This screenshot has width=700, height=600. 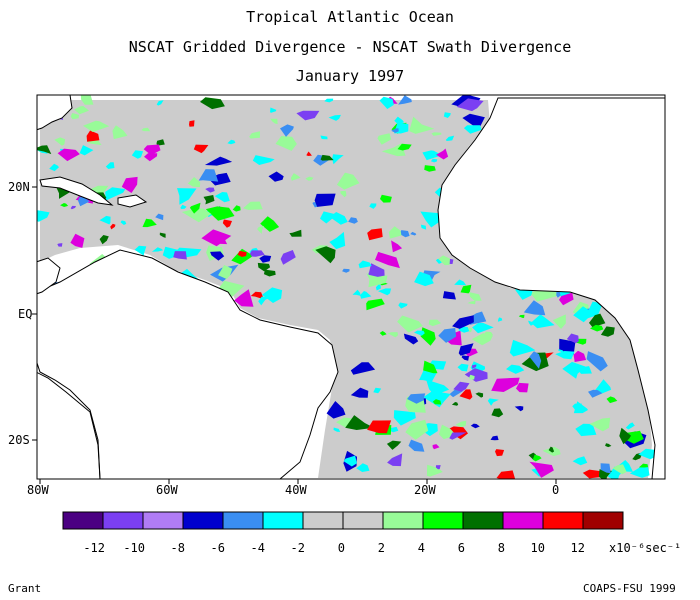 What do you see at coordinates (577, 548) in the screenshot?
I see `colorbar-tick-label: 12` at bounding box center [577, 548].